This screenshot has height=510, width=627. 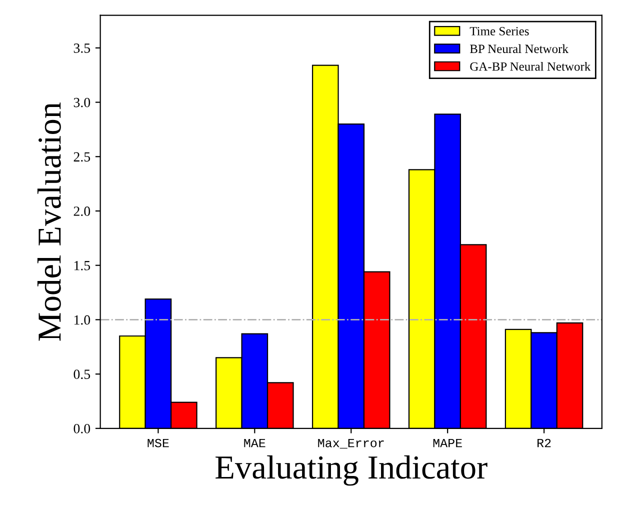 I want to click on x-axis-title: Evaluating Indicator, so click(x=352, y=470).